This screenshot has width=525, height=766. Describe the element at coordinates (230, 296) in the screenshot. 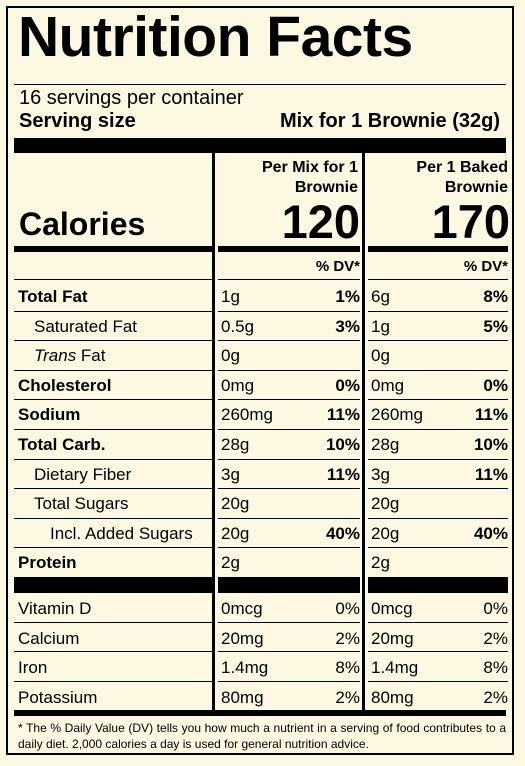

I see `amount-col1: 1g` at that location.